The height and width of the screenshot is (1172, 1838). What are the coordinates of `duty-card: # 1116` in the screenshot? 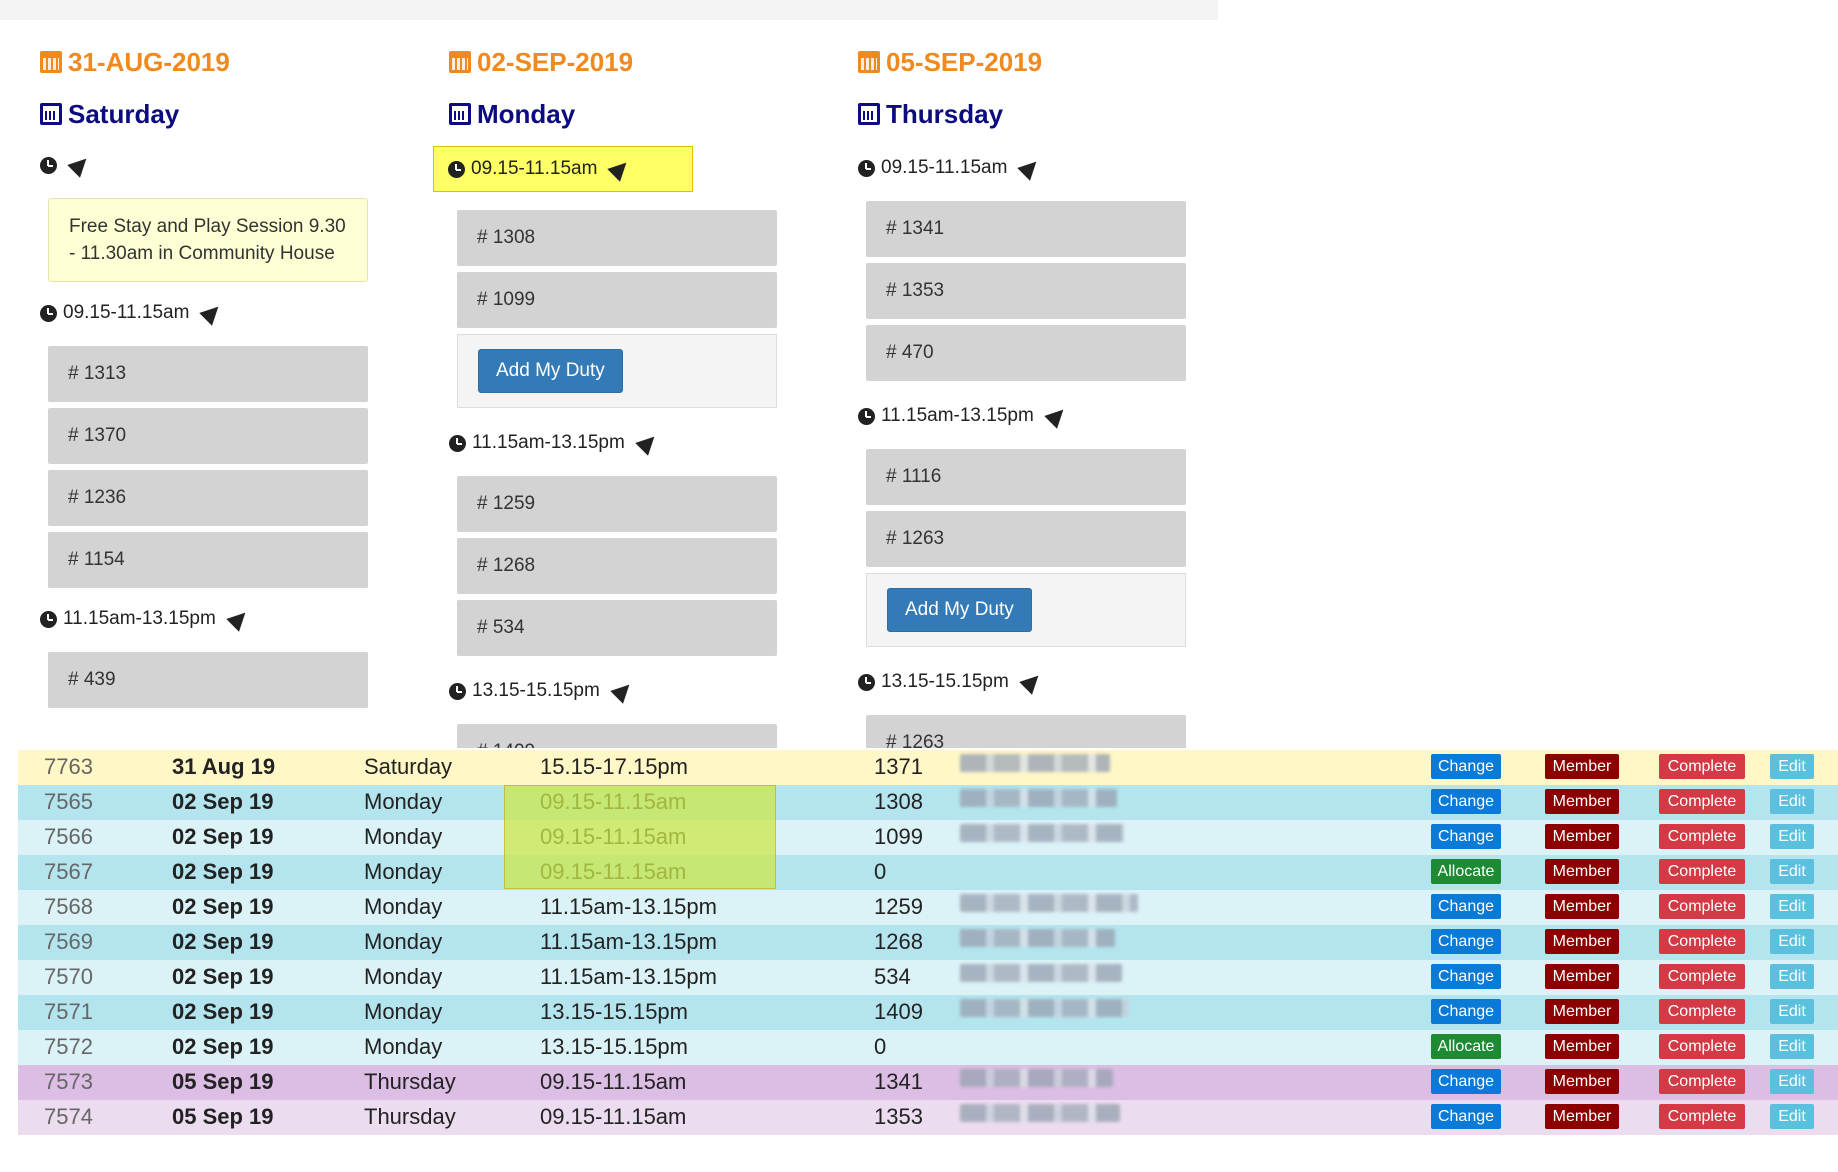 It's located at (1026, 477).